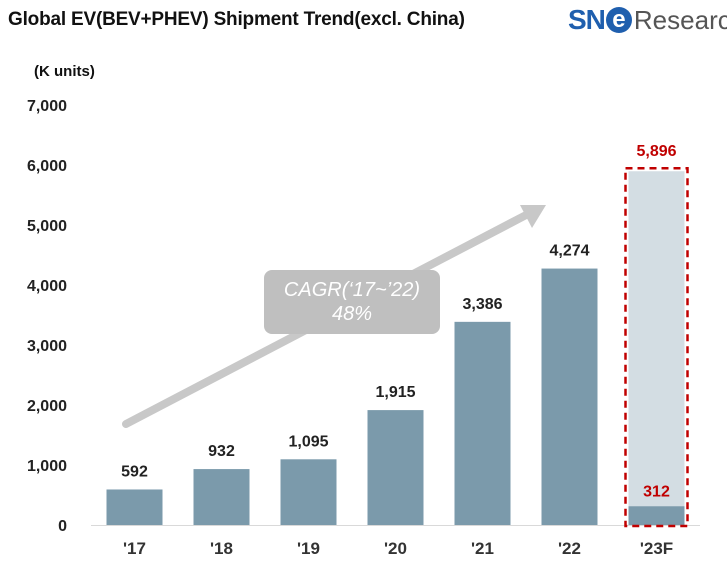 The height and width of the screenshot is (561, 727). Describe the element at coordinates (680, 19) in the screenshot. I see `brand-logo-research: Research` at that location.